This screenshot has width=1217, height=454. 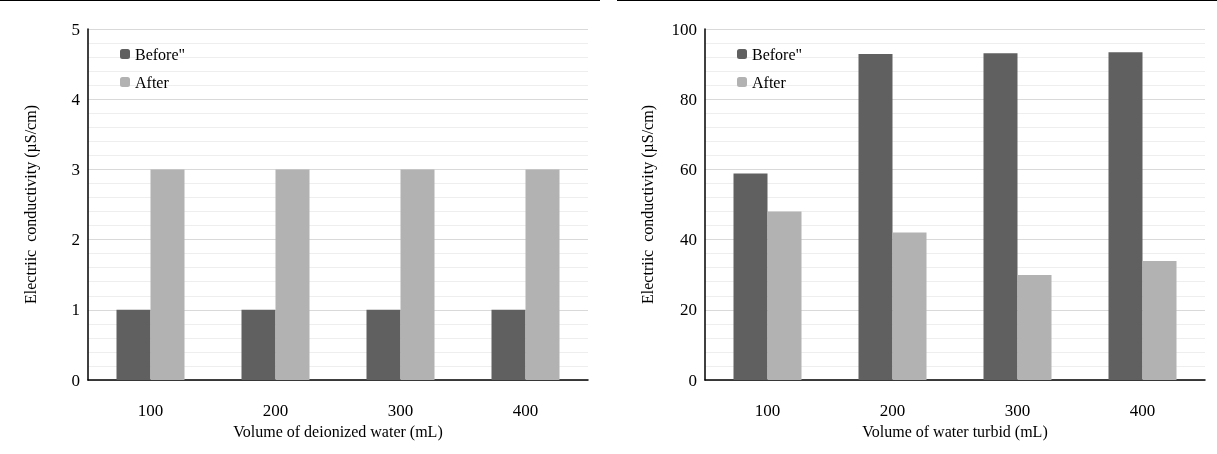 What do you see at coordinates (75, 29) in the screenshot?
I see `y-tick-label: 5` at bounding box center [75, 29].